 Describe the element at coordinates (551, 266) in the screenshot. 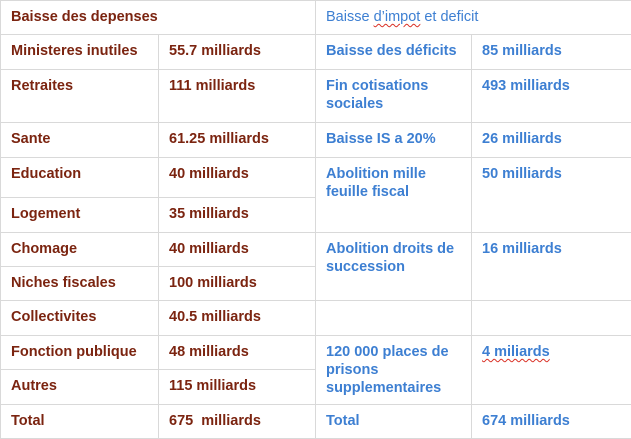

I see `impot-value: 16 milliards` at that location.